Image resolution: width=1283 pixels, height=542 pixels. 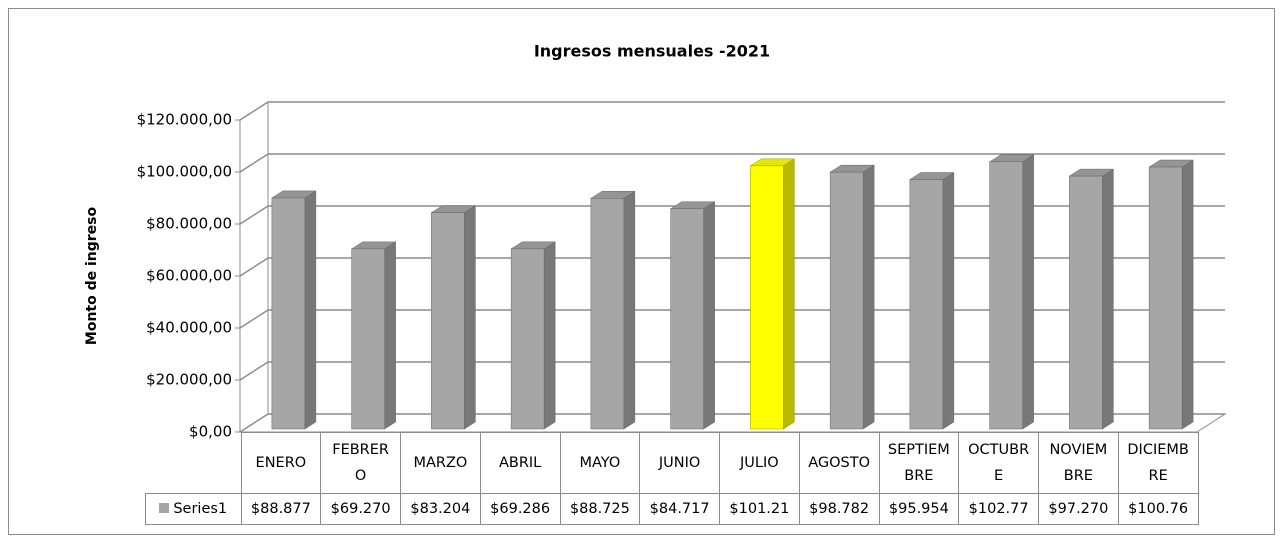 I want to click on value-cell: $98.782, so click(x=839, y=509).